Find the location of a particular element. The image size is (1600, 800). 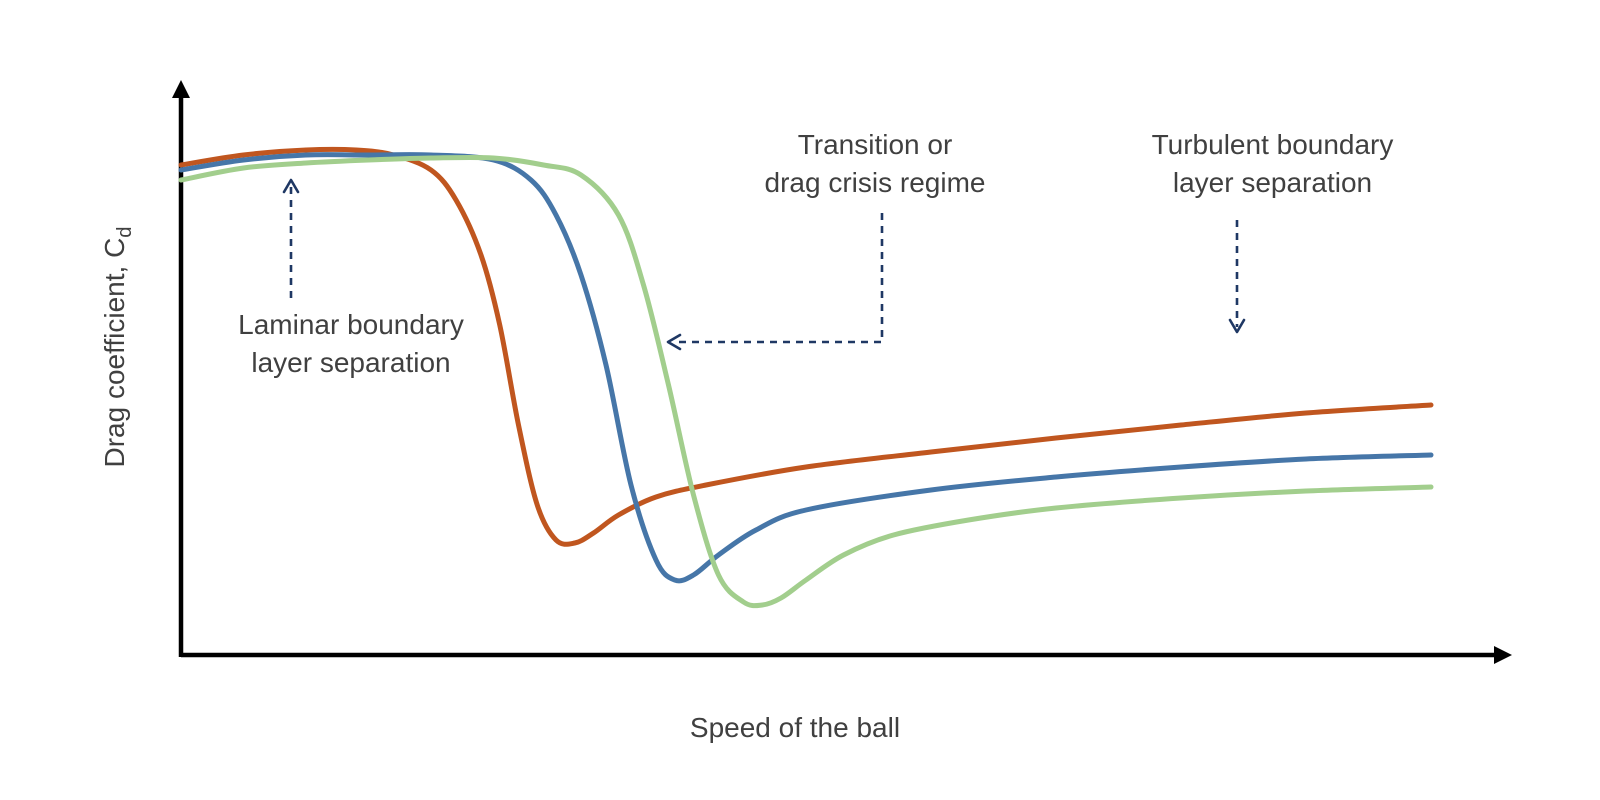

annotation-transition-line2: drag crisis regime is located at coordinates (875, 182).